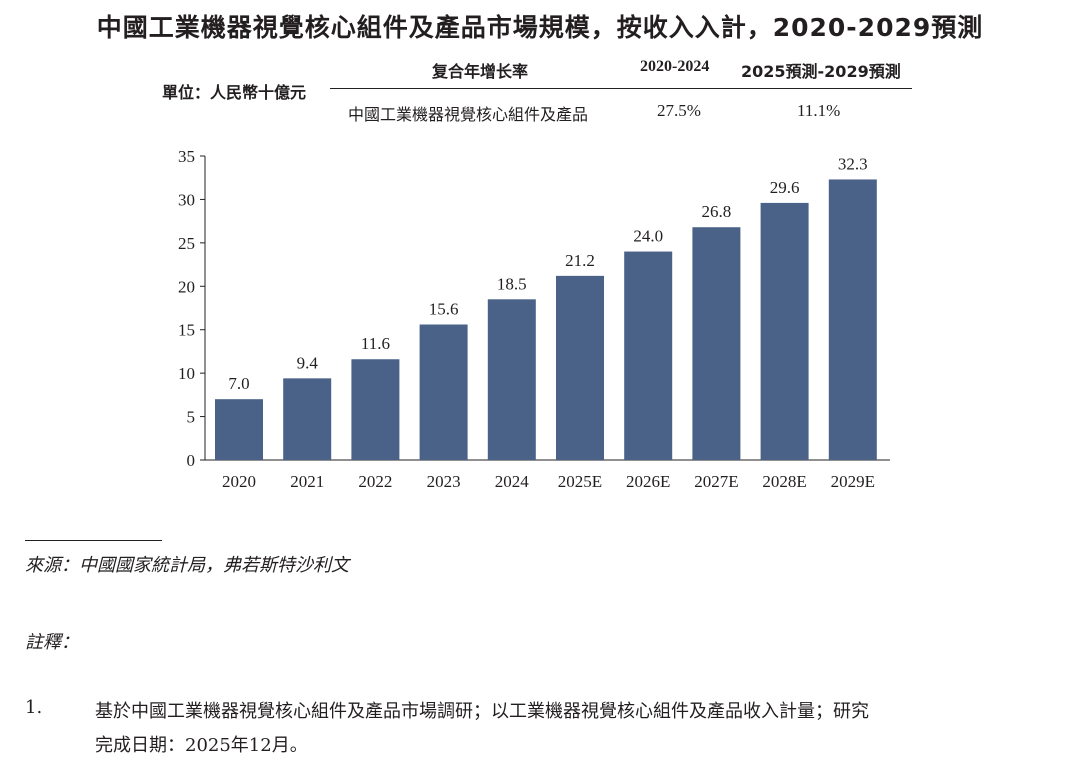 This screenshot has width=1080, height=761. What do you see at coordinates (186, 373) in the screenshot?
I see `y-tick-label: 10` at bounding box center [186, 373].